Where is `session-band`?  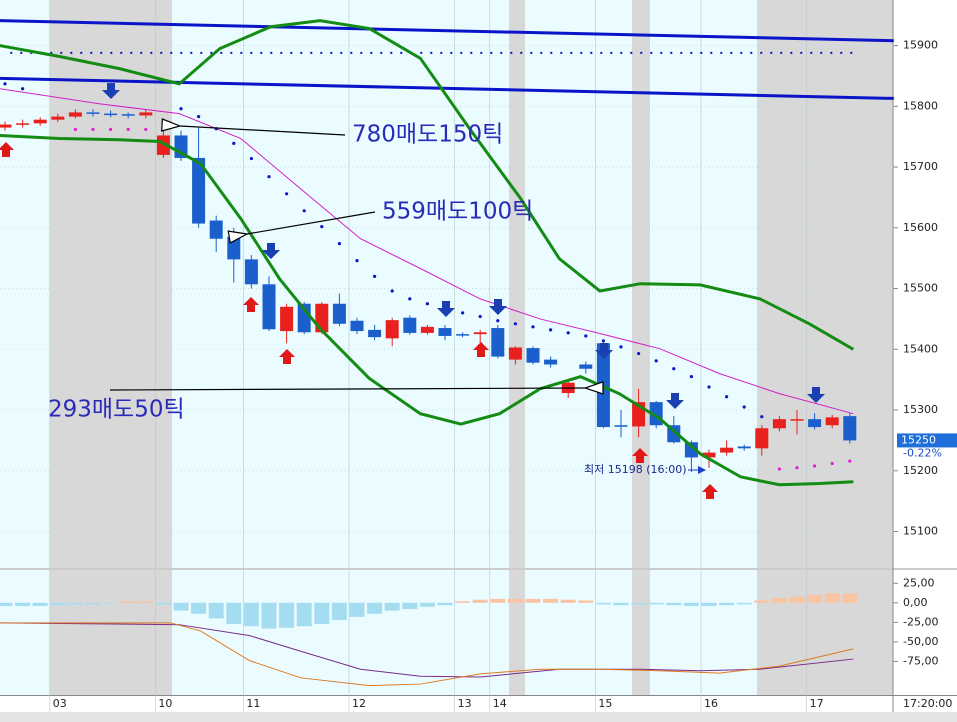 session-band is located at coordinates (111, 632).